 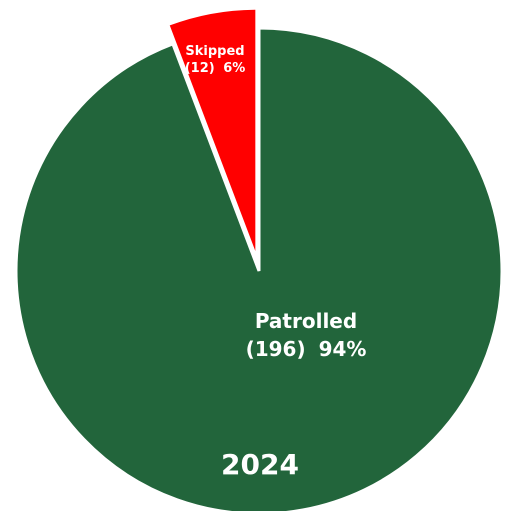 What do you see at coordinates (200, 68) in the screenshot?
I see `skipped-count: (12)` at bounding box center [200, 68].